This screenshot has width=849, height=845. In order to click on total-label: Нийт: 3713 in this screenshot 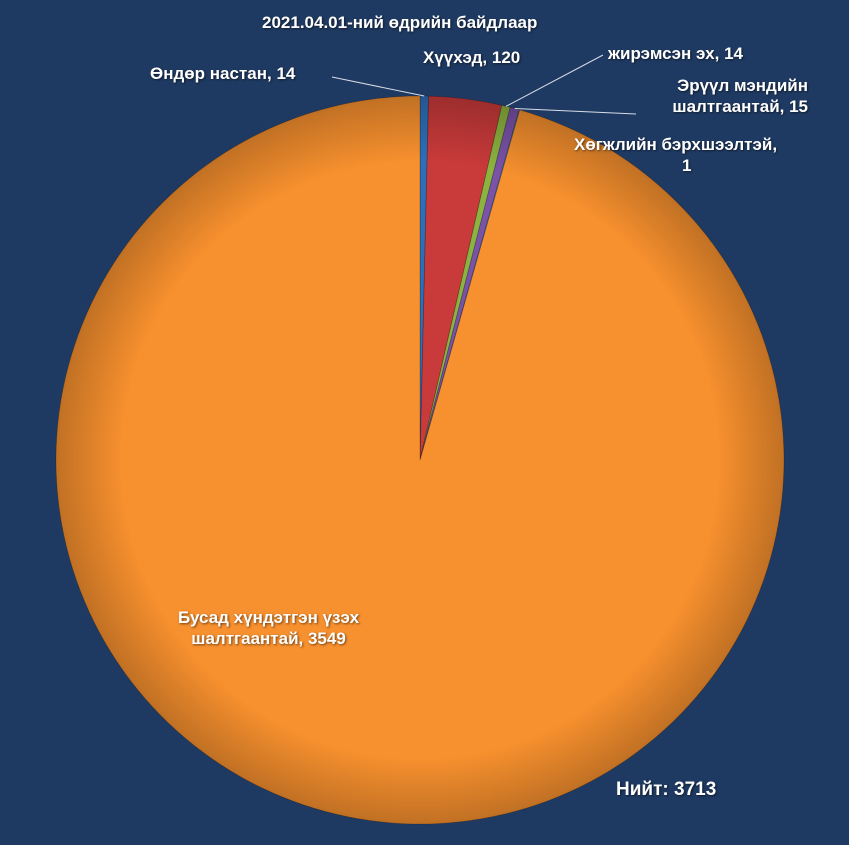, I will do `click(666, 789)`.